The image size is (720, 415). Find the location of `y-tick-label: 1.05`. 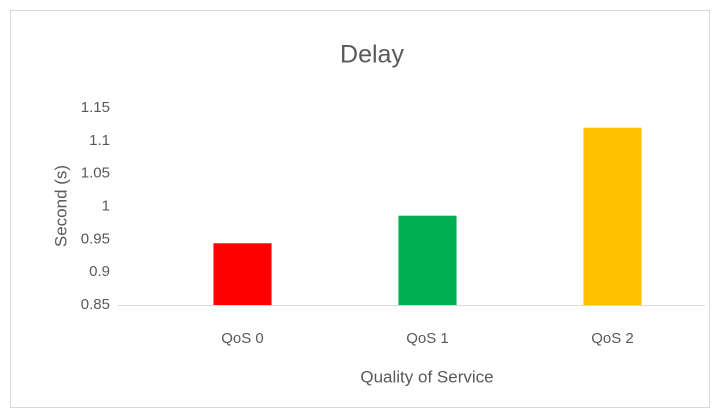

y-tick-label: 1.05 is located at coordinates (95, 173).